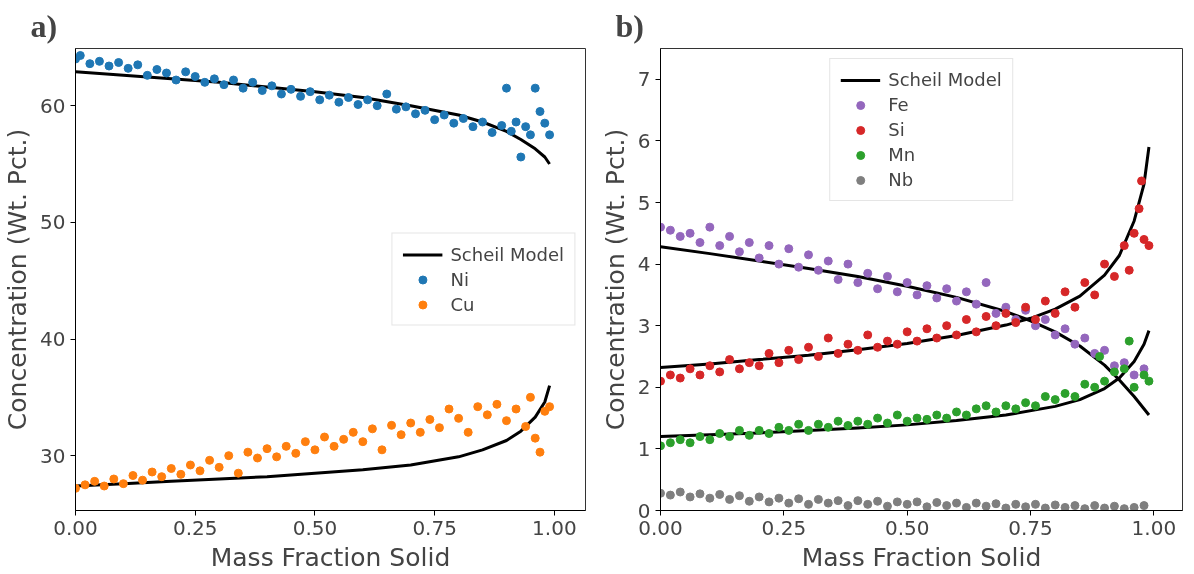 The height and width of the screenshot is (574, 1194). What do you see at coordinates (75, 527) in the screenshot?
I see `x-tick-label: 0.00` at bounding box center [75, 527].